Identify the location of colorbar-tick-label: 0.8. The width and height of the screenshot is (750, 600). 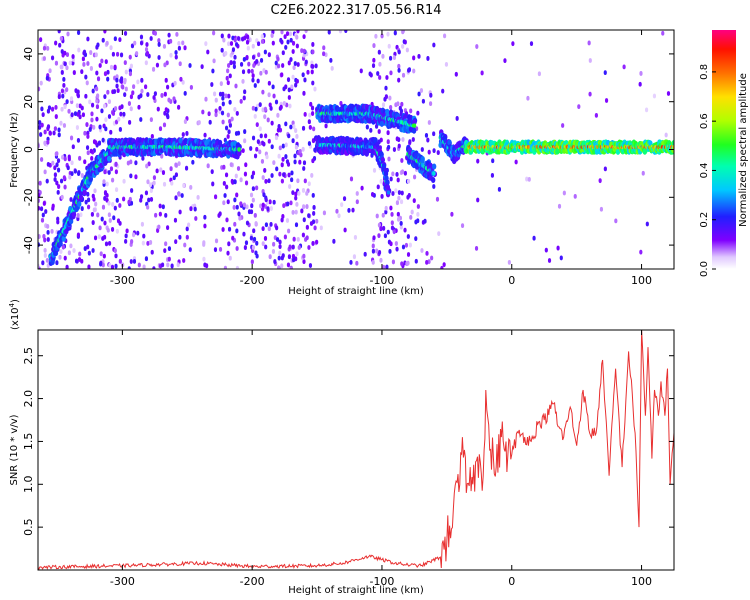
(704, 72).